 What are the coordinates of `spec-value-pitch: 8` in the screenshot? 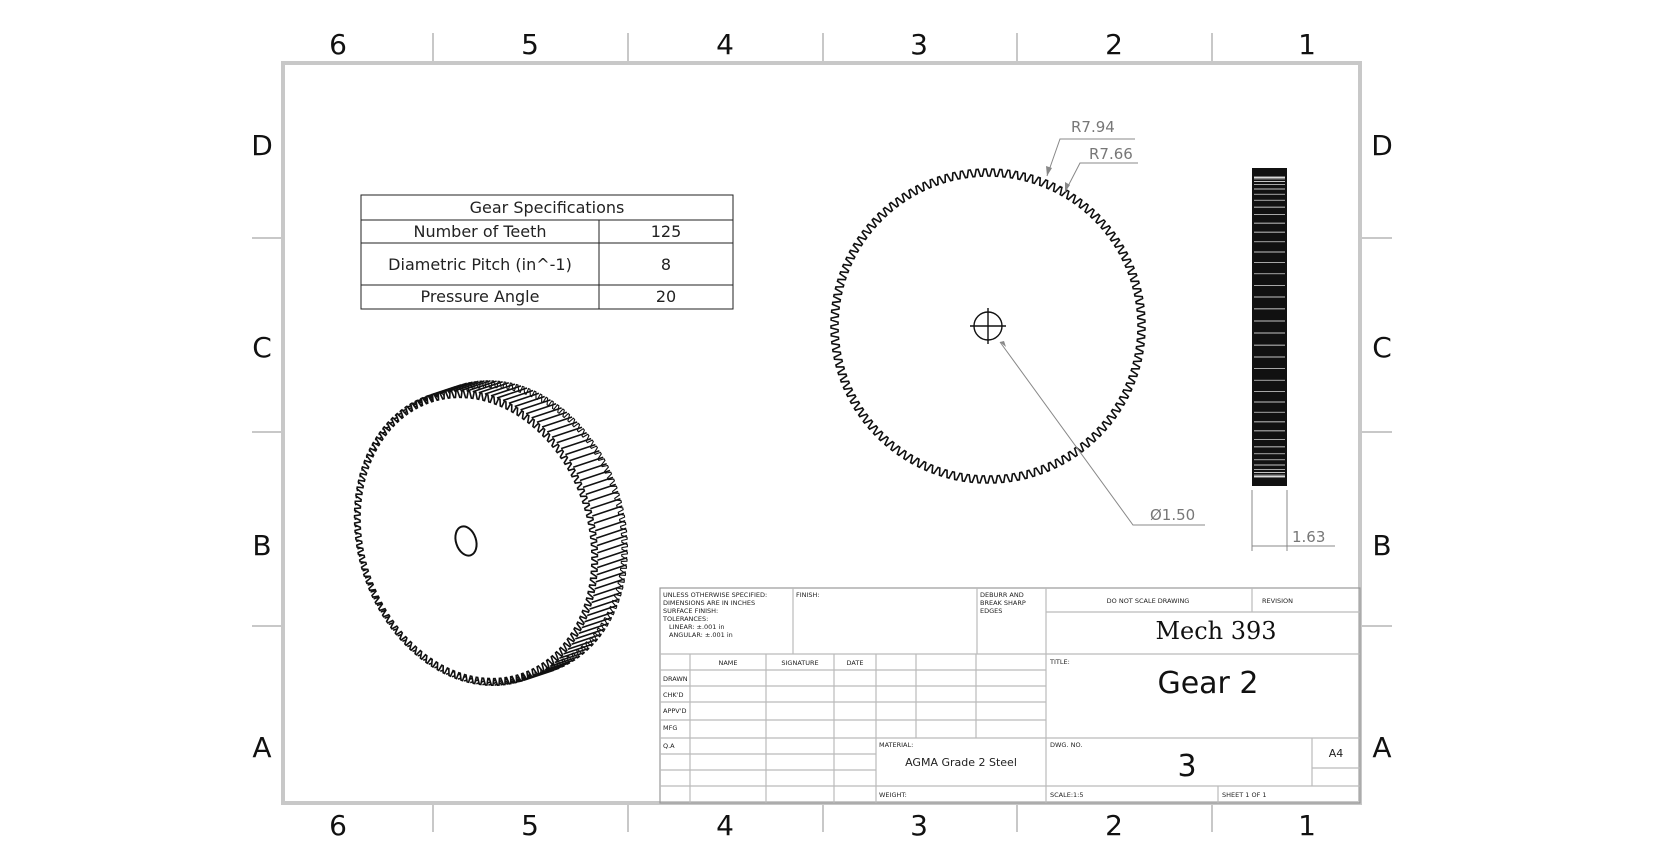 It's located at (666, 264).